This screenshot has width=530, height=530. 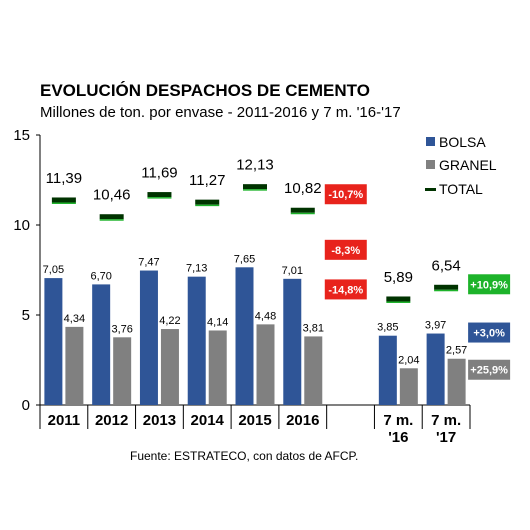 I want to click on y-tick-label: 5, so click(x=26, y=315).